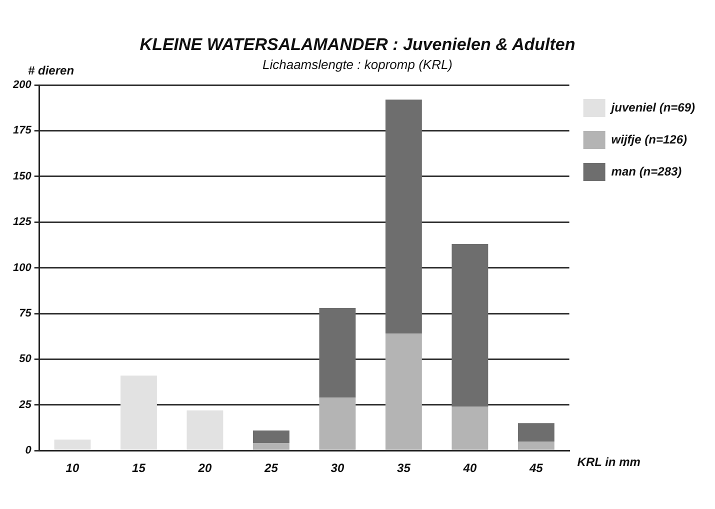 The image size is (715, 509). I want to click on x-tick-label: 35, so click(404, 468).